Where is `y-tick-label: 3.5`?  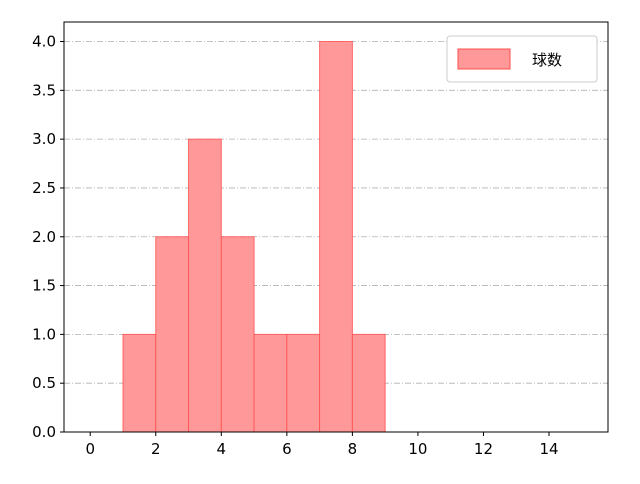 y-tick-label: 3.5 is located at coordinates (44, 90).